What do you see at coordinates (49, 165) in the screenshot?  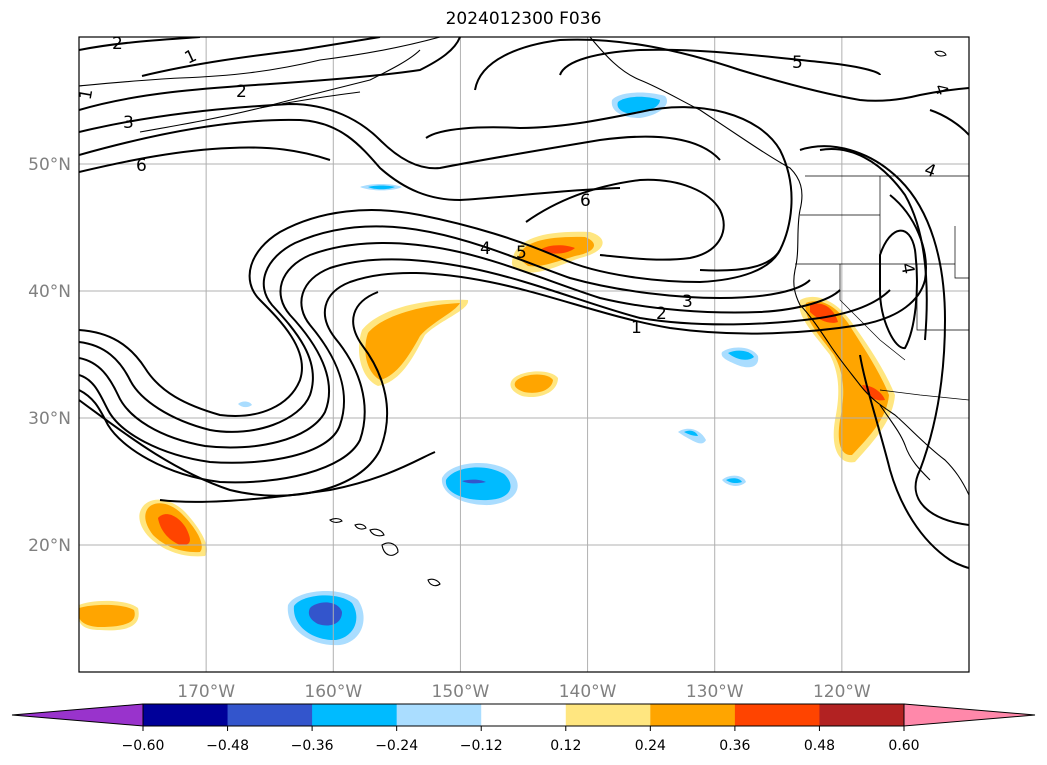 I see `latitude-label: 50°N` at bounding box center [49, 165].